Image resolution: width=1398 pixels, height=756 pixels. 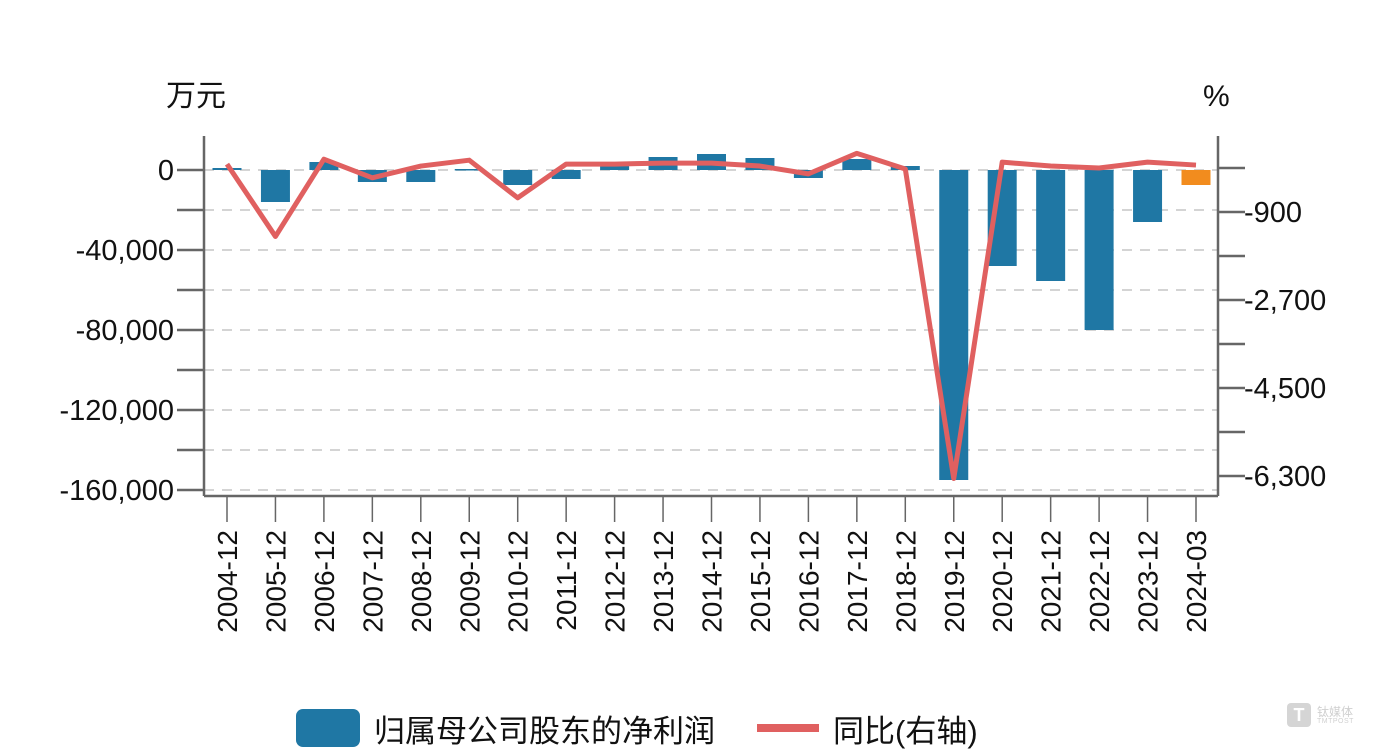 What do you see at coordinates (544, 731) in the screenshot?
I see `legend-label-net-profit: 归属母公司股东的净利润` at bounding box center [544, 731].